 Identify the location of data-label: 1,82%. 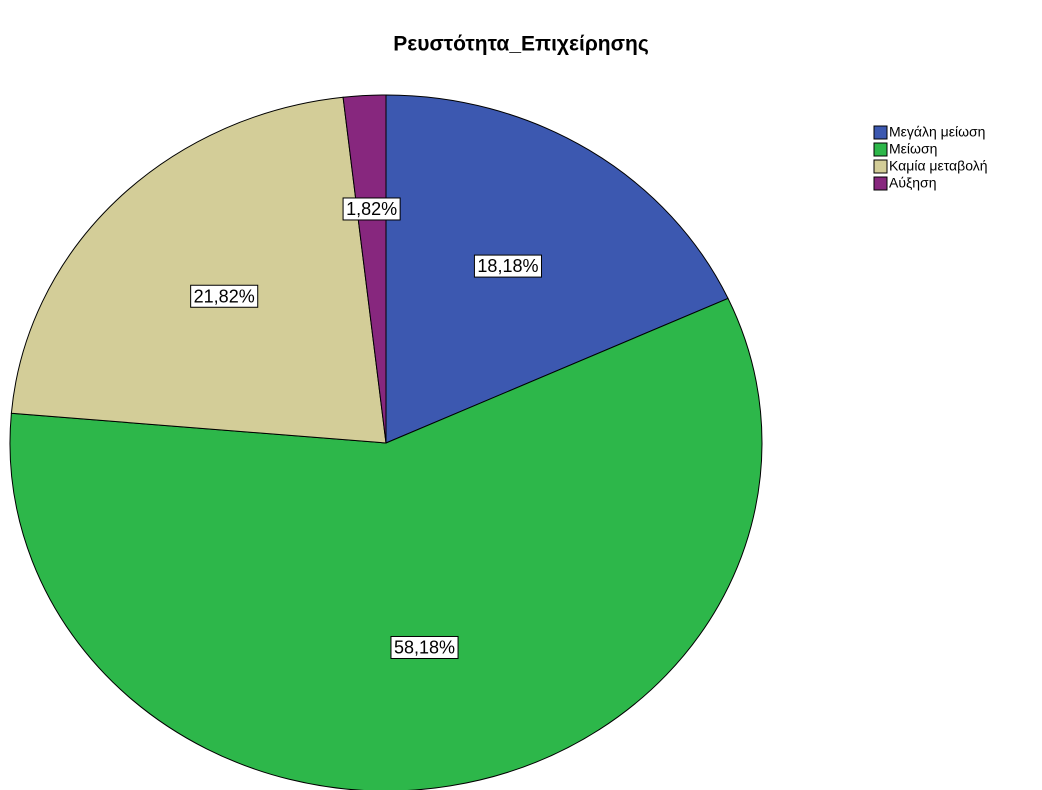
(371, 209).